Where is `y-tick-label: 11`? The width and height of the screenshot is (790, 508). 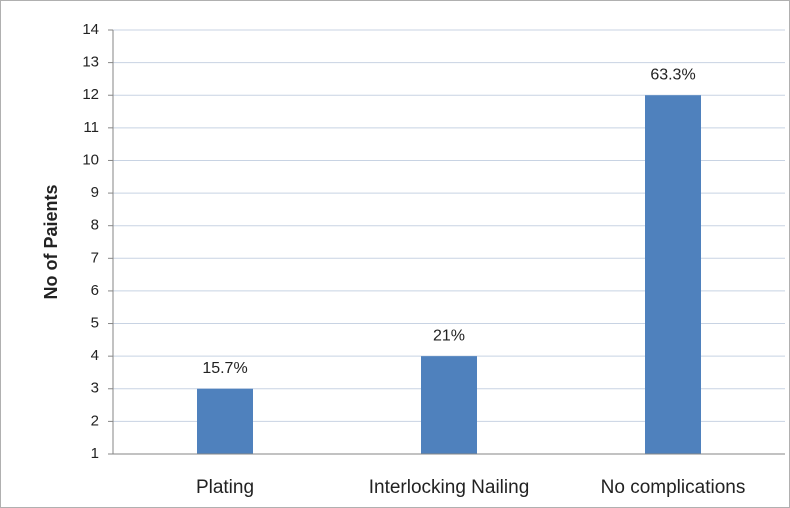 y-tick-label: 11 is located at coordinates (91, 127).